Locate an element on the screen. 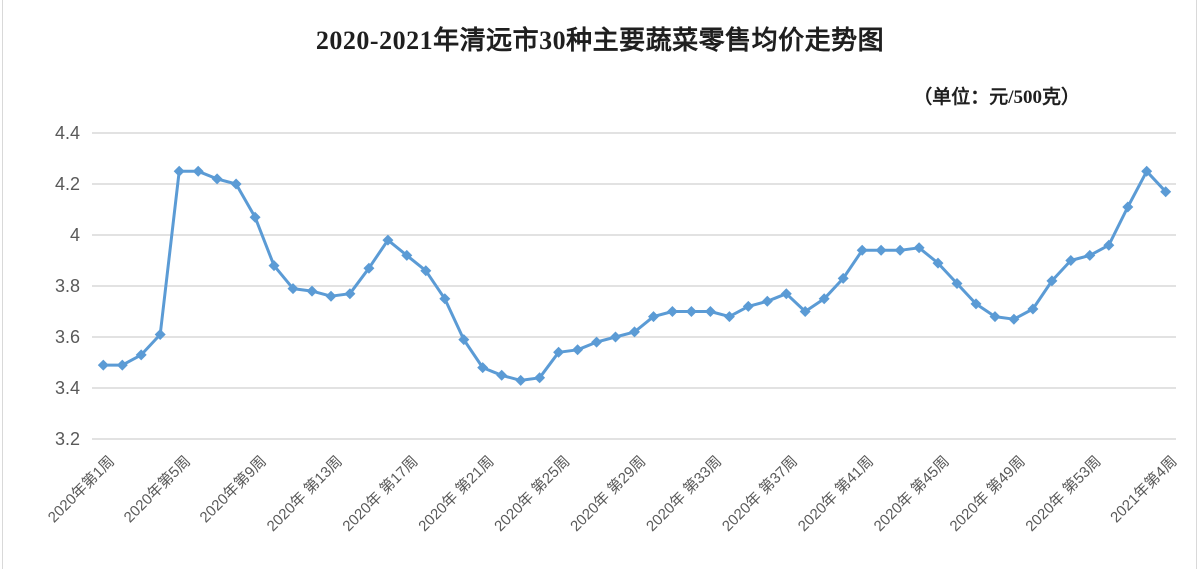 The width and height of the screenshot is (1200, 569). x-tick-label: 2021年第4周 is located at coordinates (1143, 489).